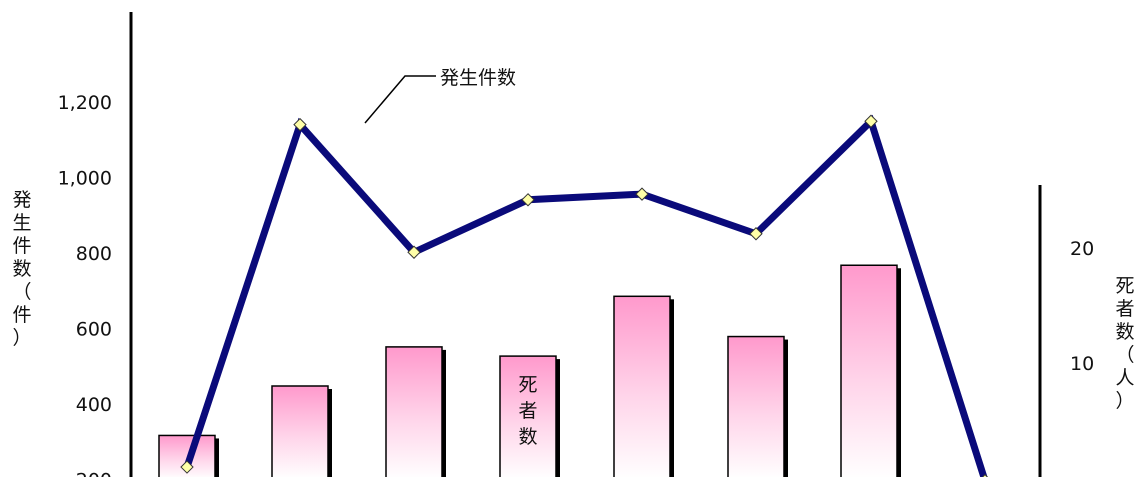  Describe the element at coordinates (94, 330) in the screenshot. I see `left-tick-label: 600` at that location.